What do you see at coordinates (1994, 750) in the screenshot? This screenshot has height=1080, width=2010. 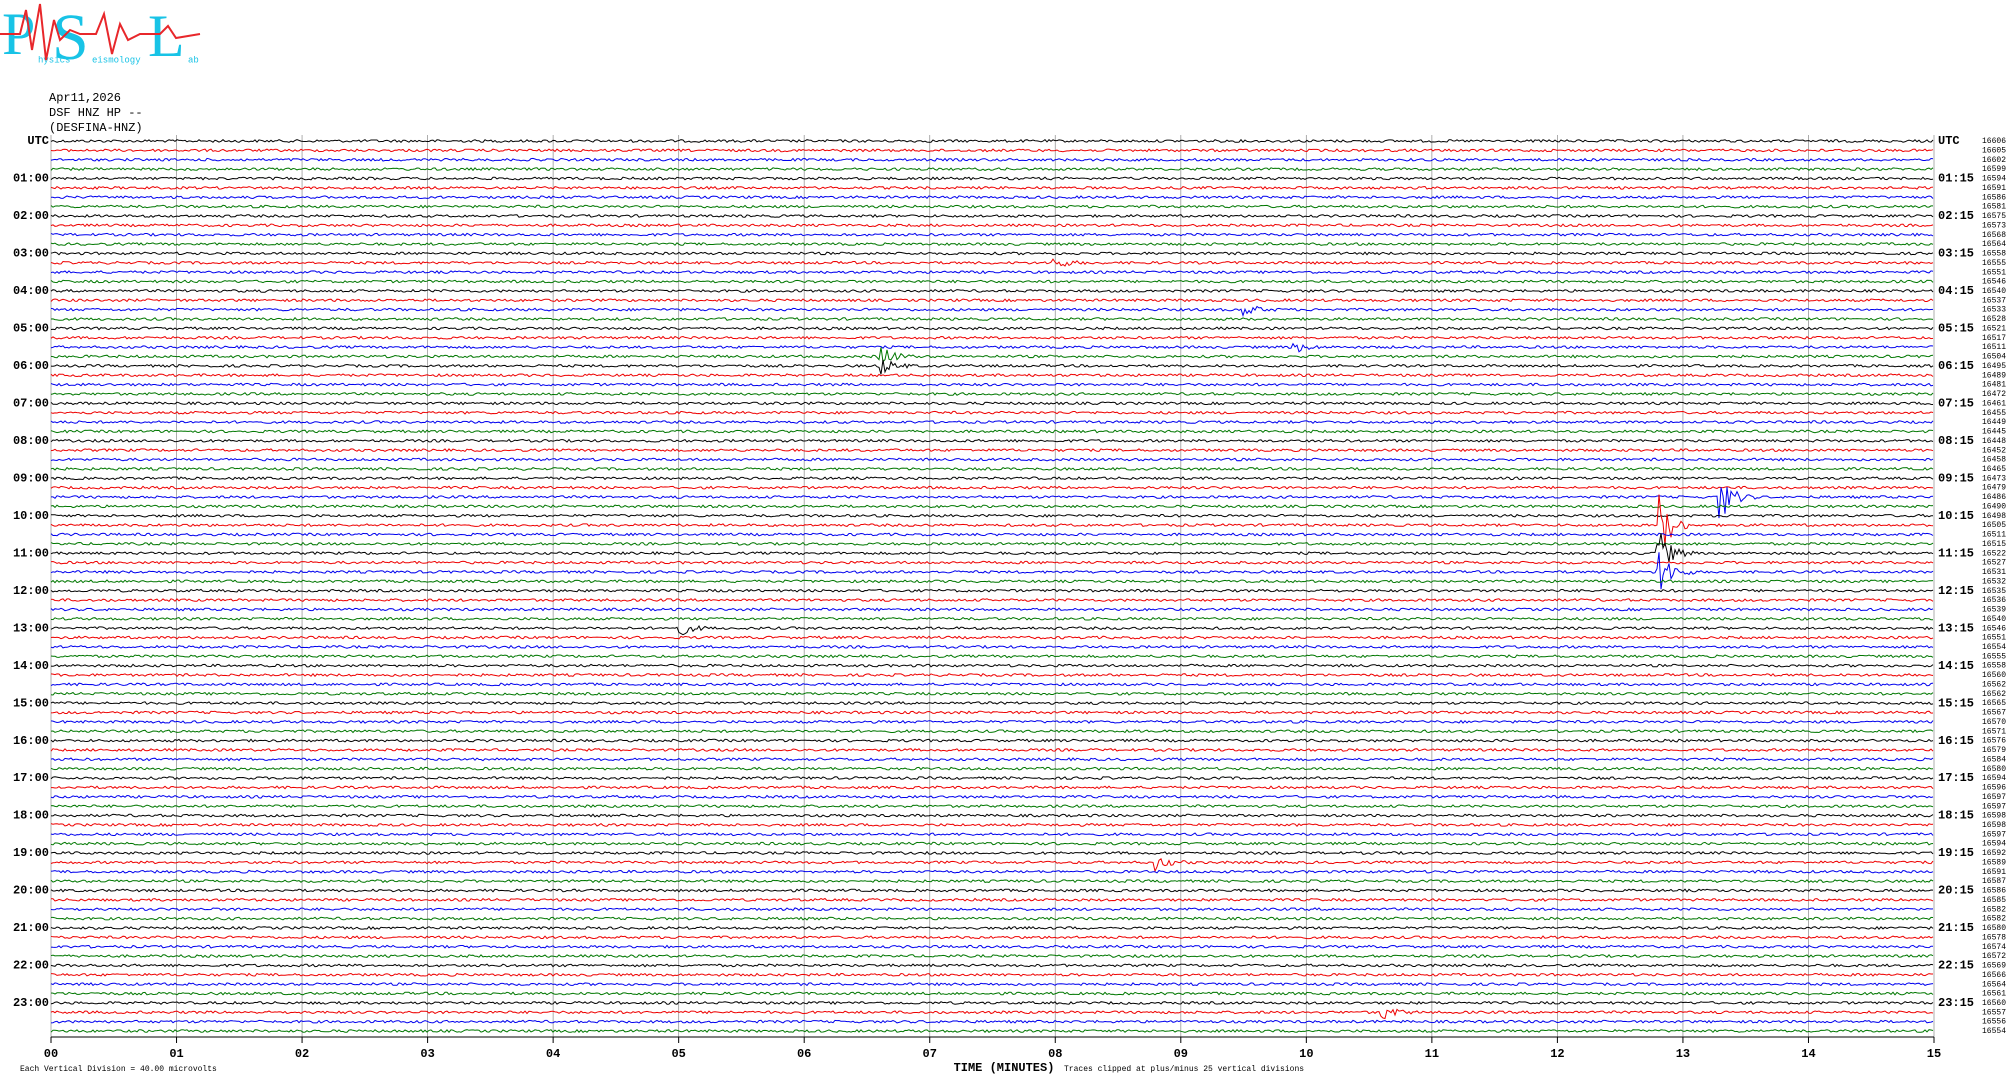 I see `trace-number: 16579` at bounding box center [1994, 750].